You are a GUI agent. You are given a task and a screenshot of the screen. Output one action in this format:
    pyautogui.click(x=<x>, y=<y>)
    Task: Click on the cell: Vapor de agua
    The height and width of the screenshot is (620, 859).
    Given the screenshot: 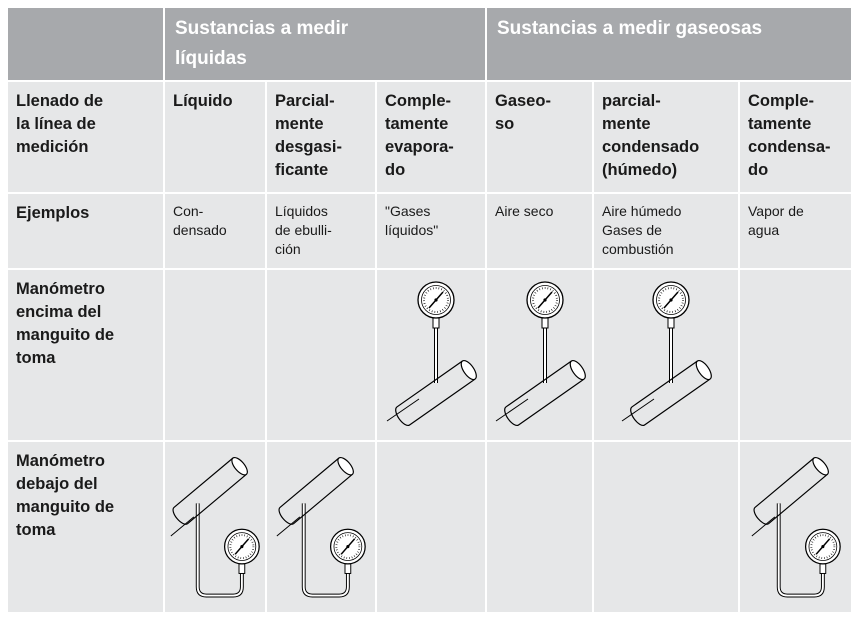 What is the action you would take?
    pyautogui.click(x=795, y=231)
    